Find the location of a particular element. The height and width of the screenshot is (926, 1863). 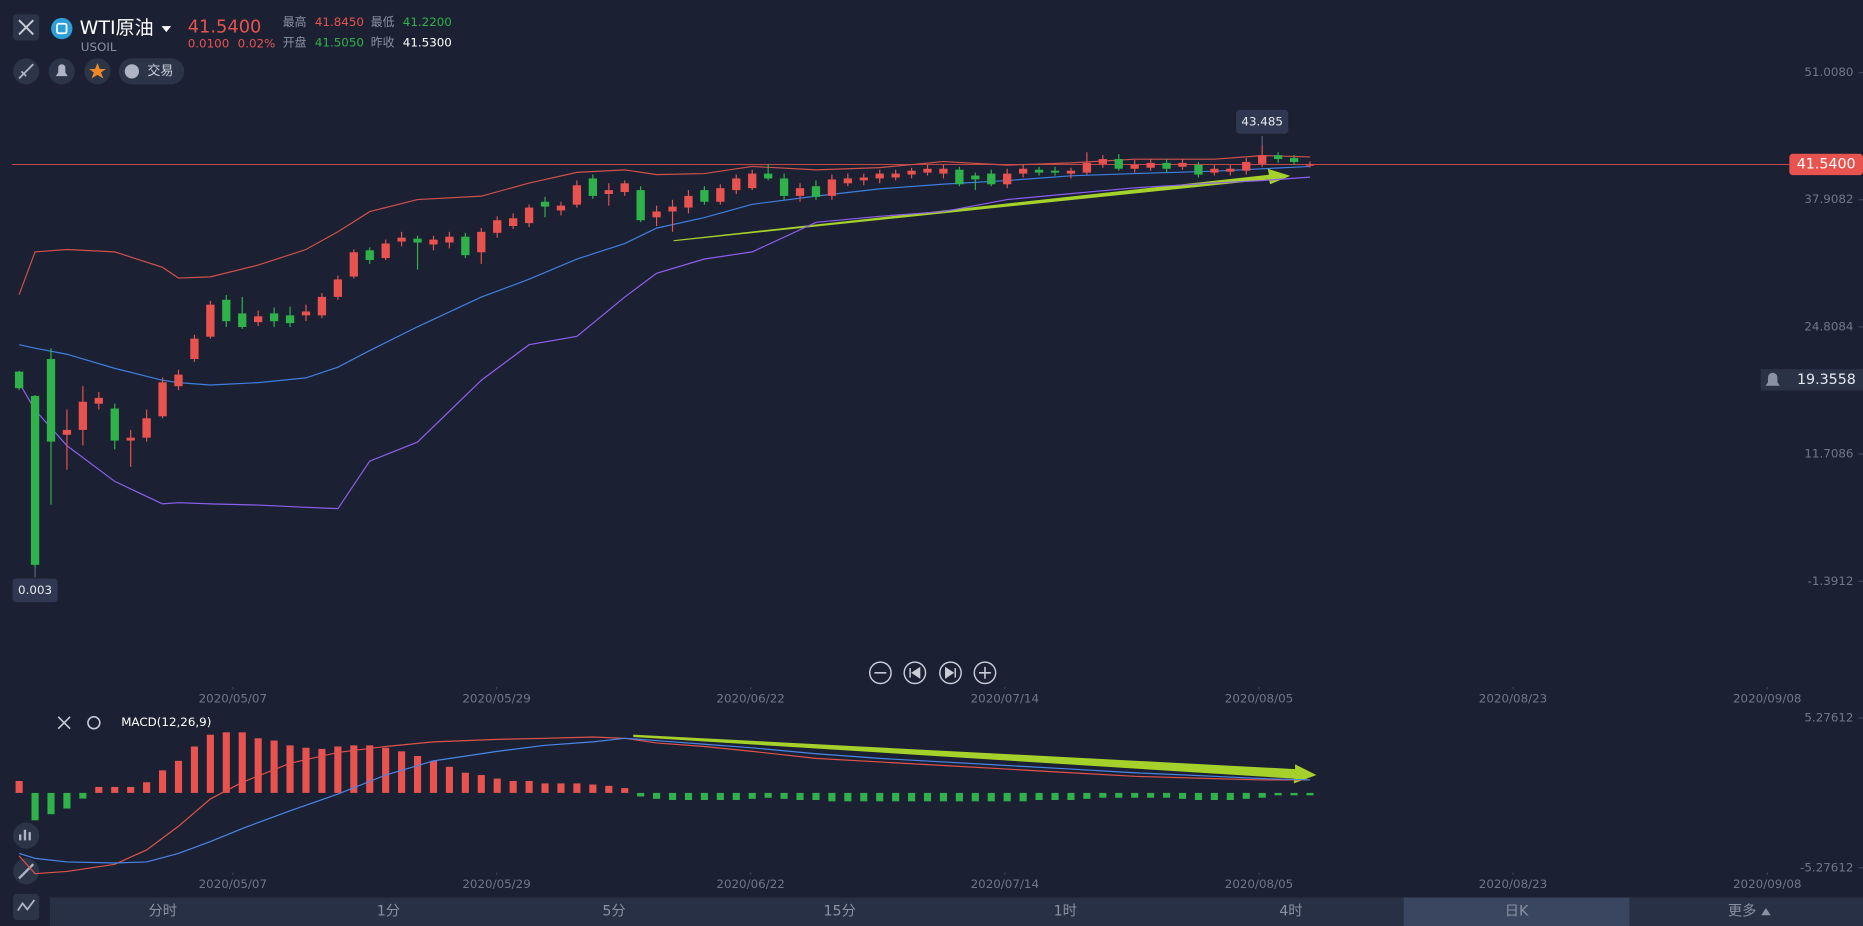

max-label-box is located at coordinates (1262, 121).